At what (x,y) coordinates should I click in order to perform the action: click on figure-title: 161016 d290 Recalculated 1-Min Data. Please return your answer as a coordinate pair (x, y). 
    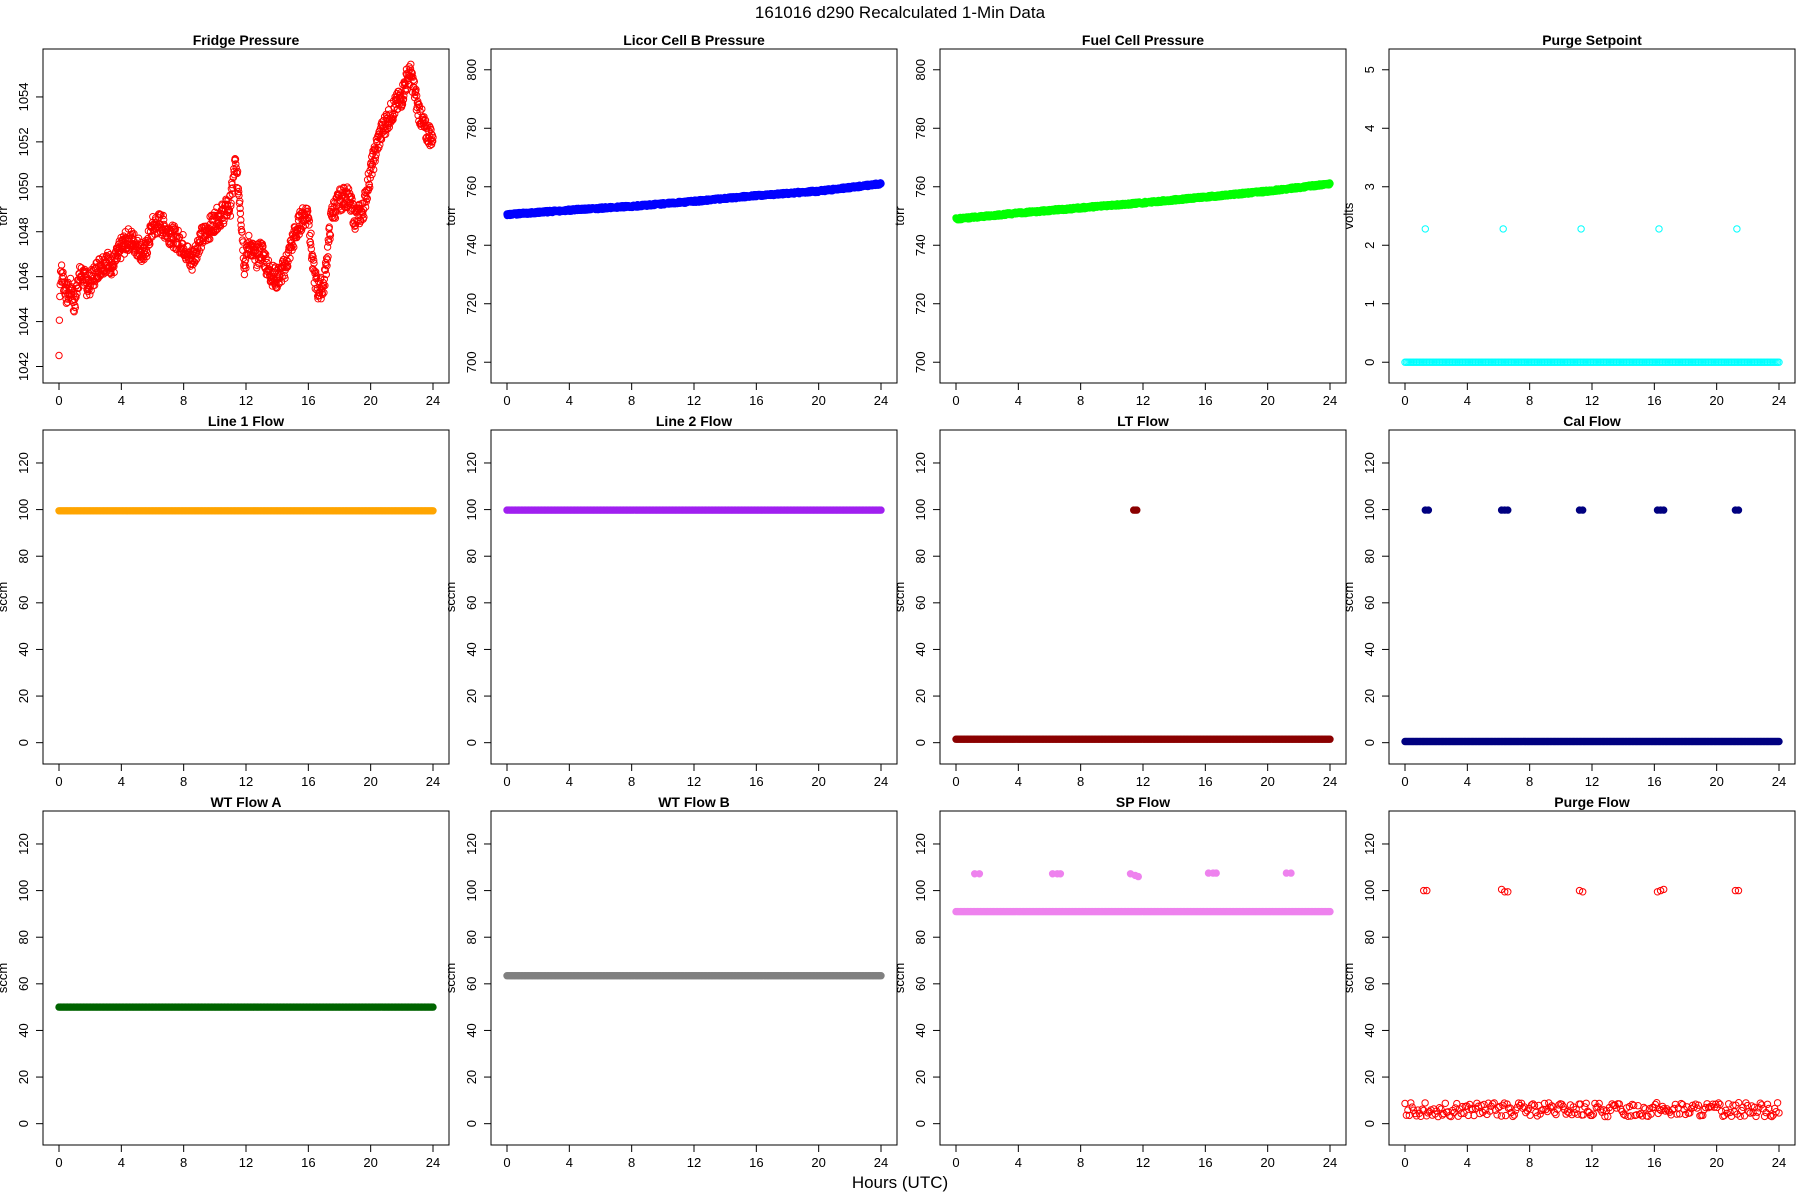
    Looking at the image, I should click on (900, 12).